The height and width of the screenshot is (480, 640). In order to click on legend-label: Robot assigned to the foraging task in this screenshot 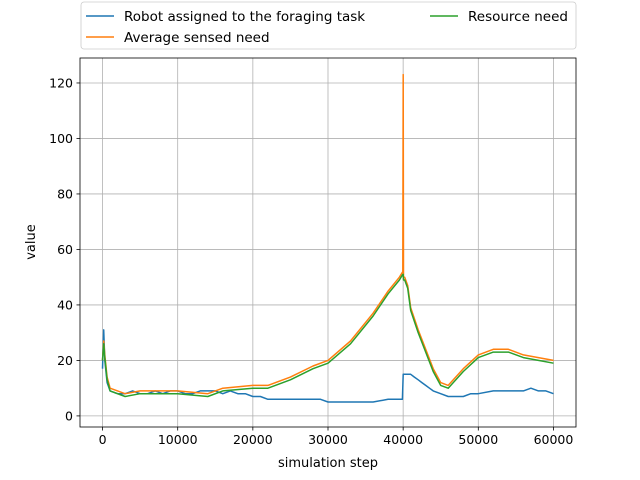, I will do `click(244, 17)`.